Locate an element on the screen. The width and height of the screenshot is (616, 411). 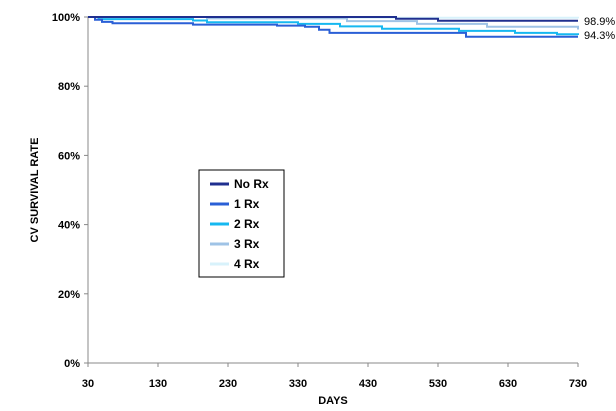
x-tick-label: 730 is located at coordinates (578, 384).